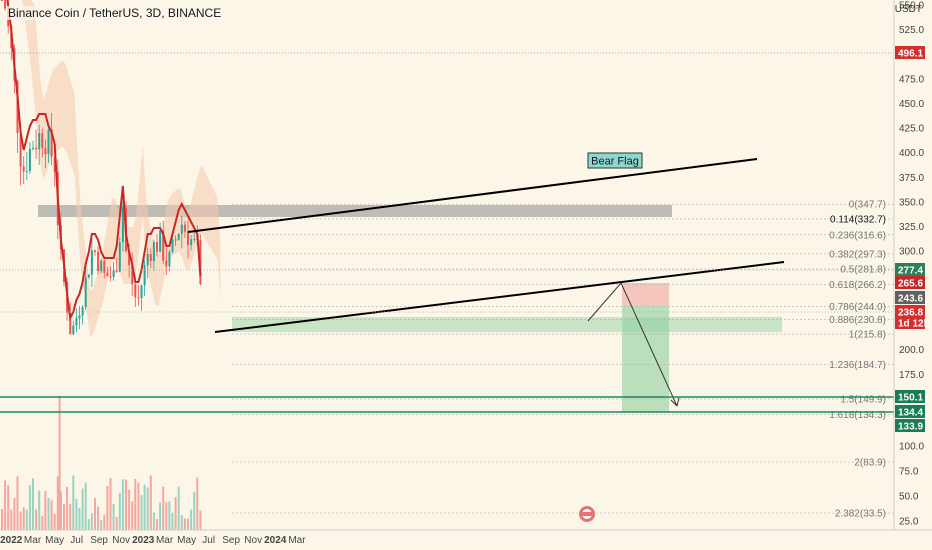 This screenshot has width=932, height=550. Describe the element at coordinates (275, 540) in the screenshot. I see `time-tick-label: 2024` at that location.